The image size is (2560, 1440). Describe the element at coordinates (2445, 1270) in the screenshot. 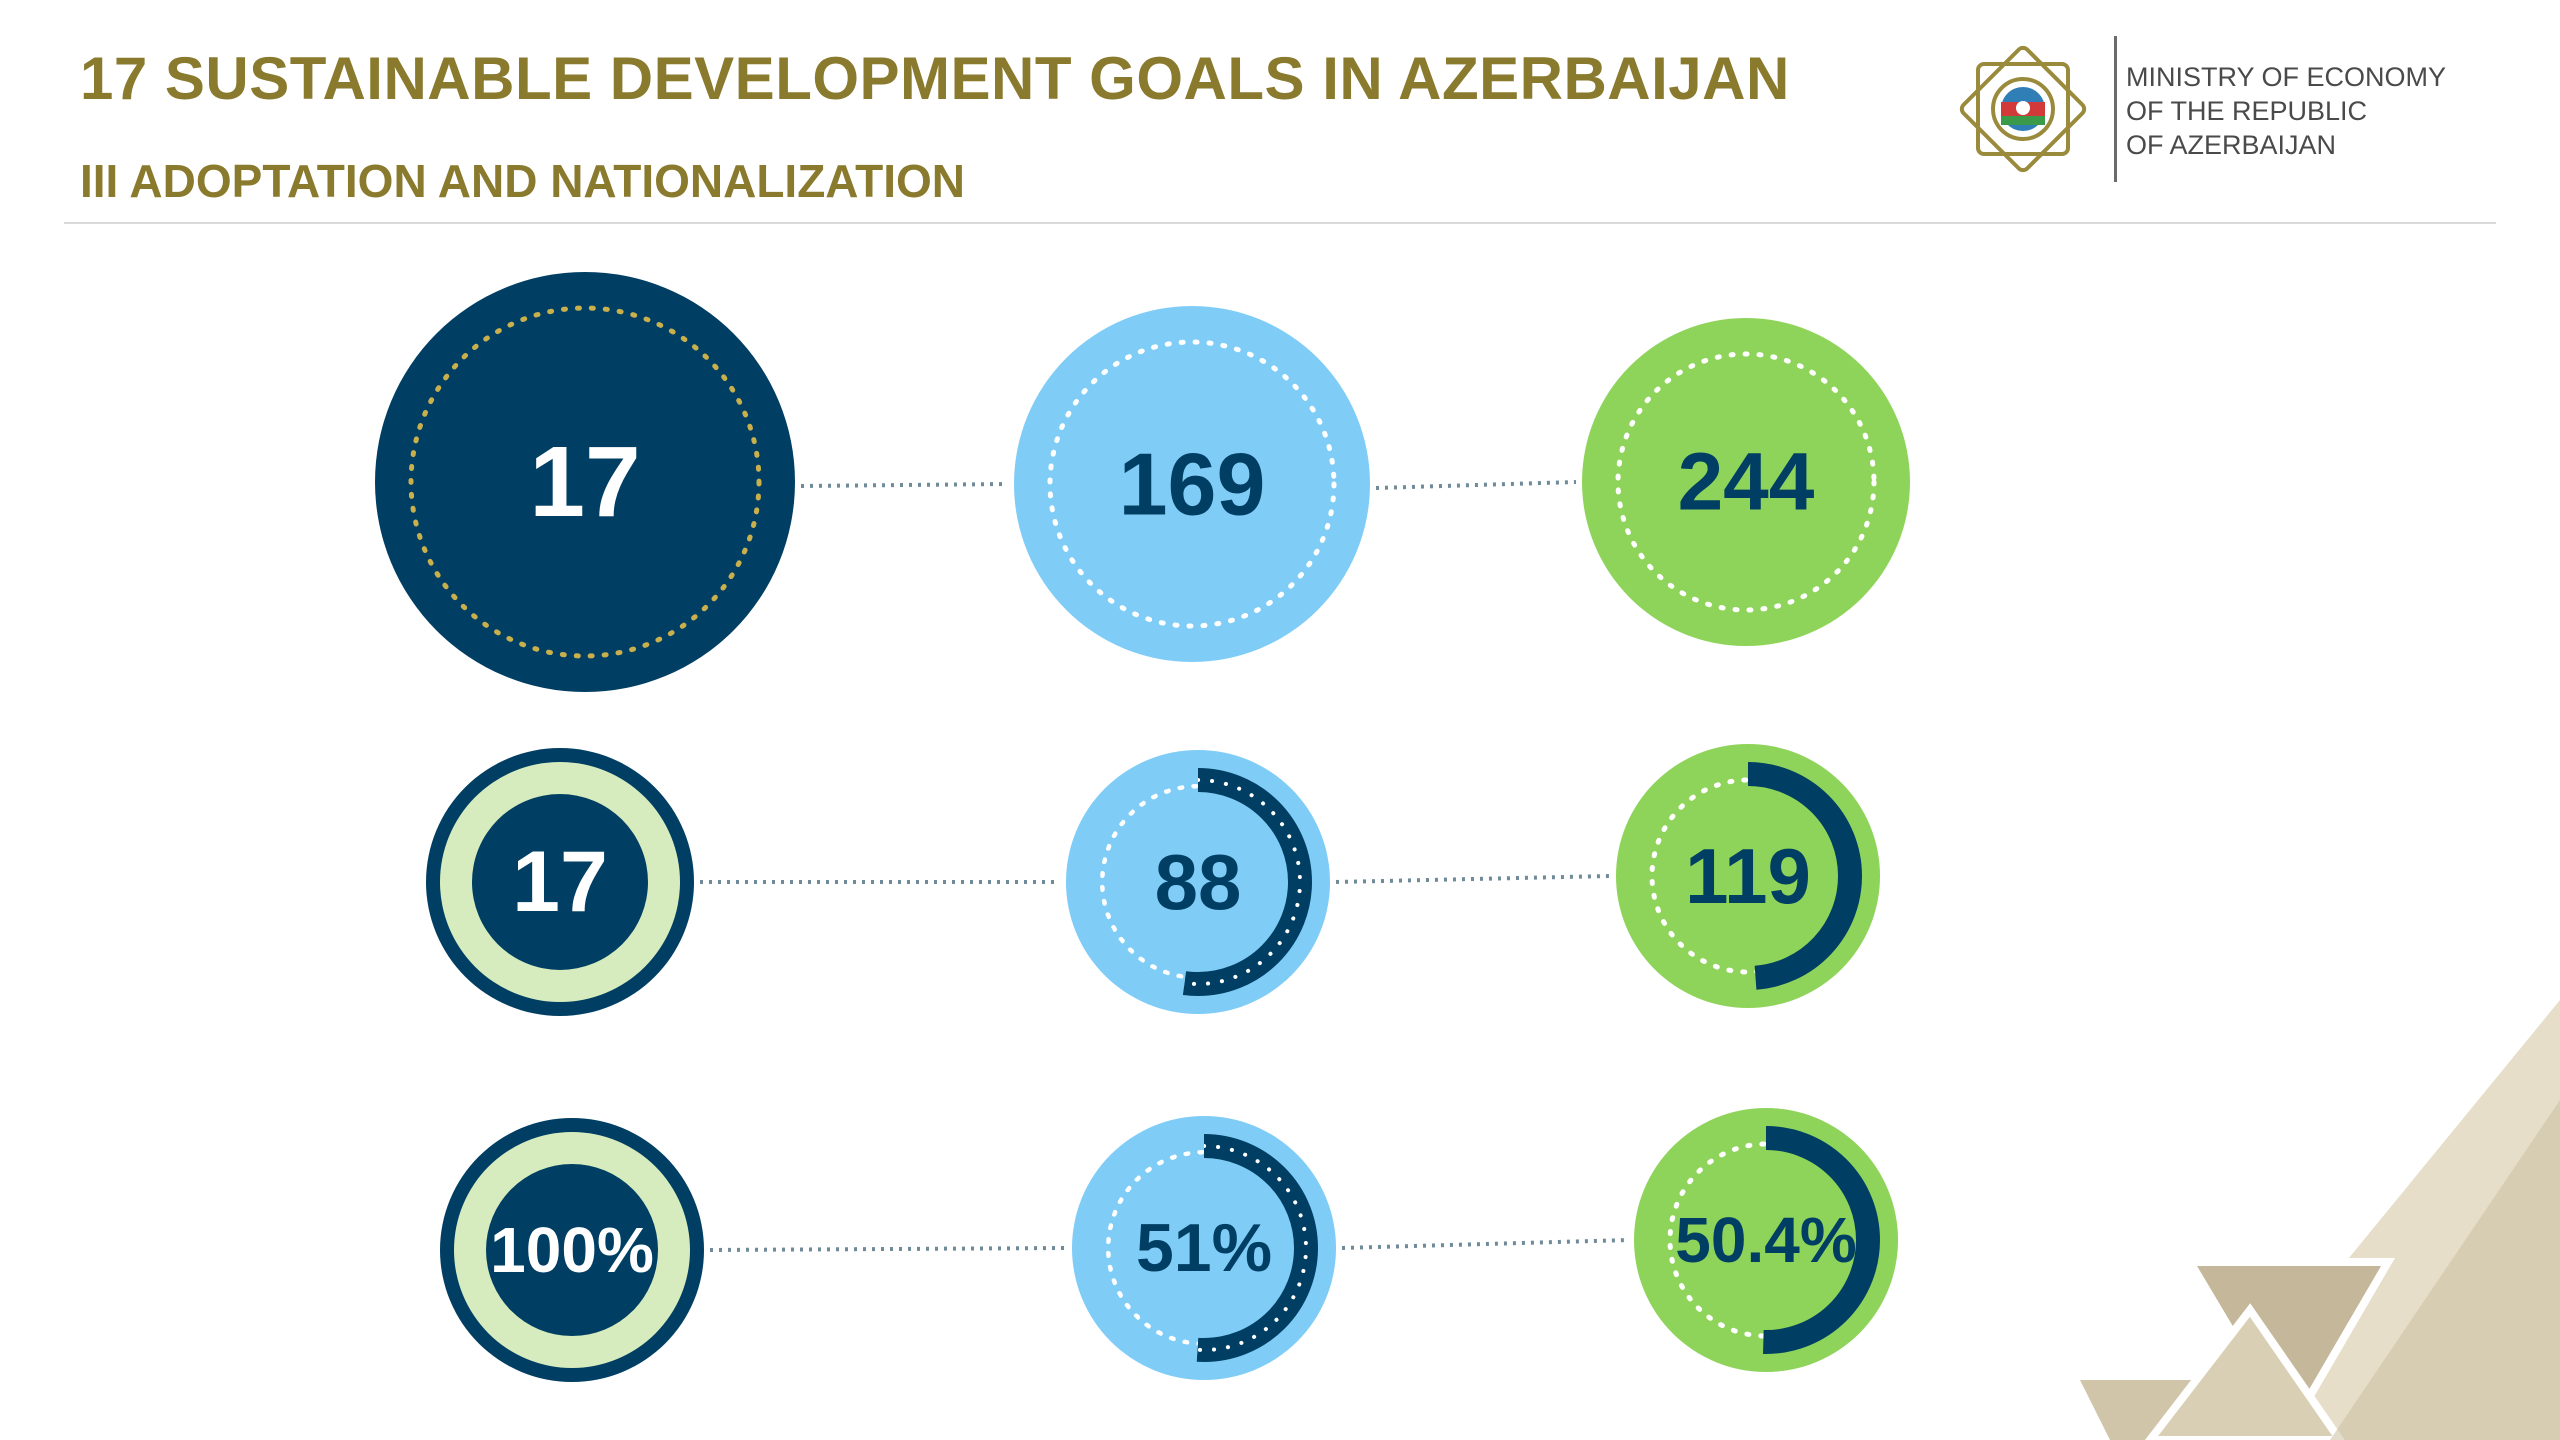

I see `decor-triangle-right` at that location.